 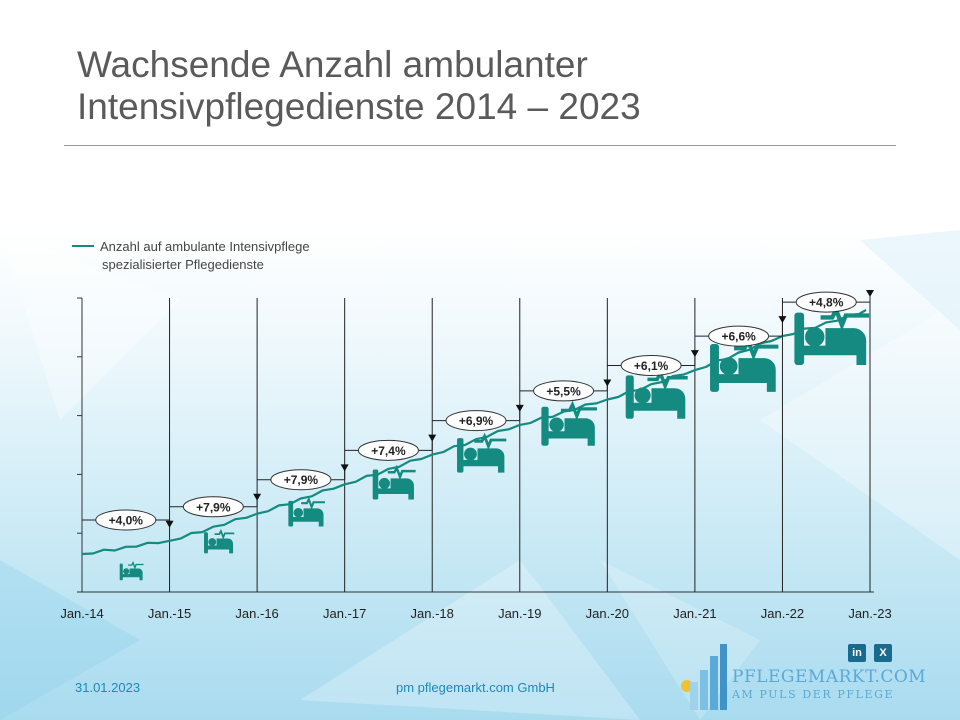 I want to click on x-tick-label: Jan.-21, so click(x=694, y=613).